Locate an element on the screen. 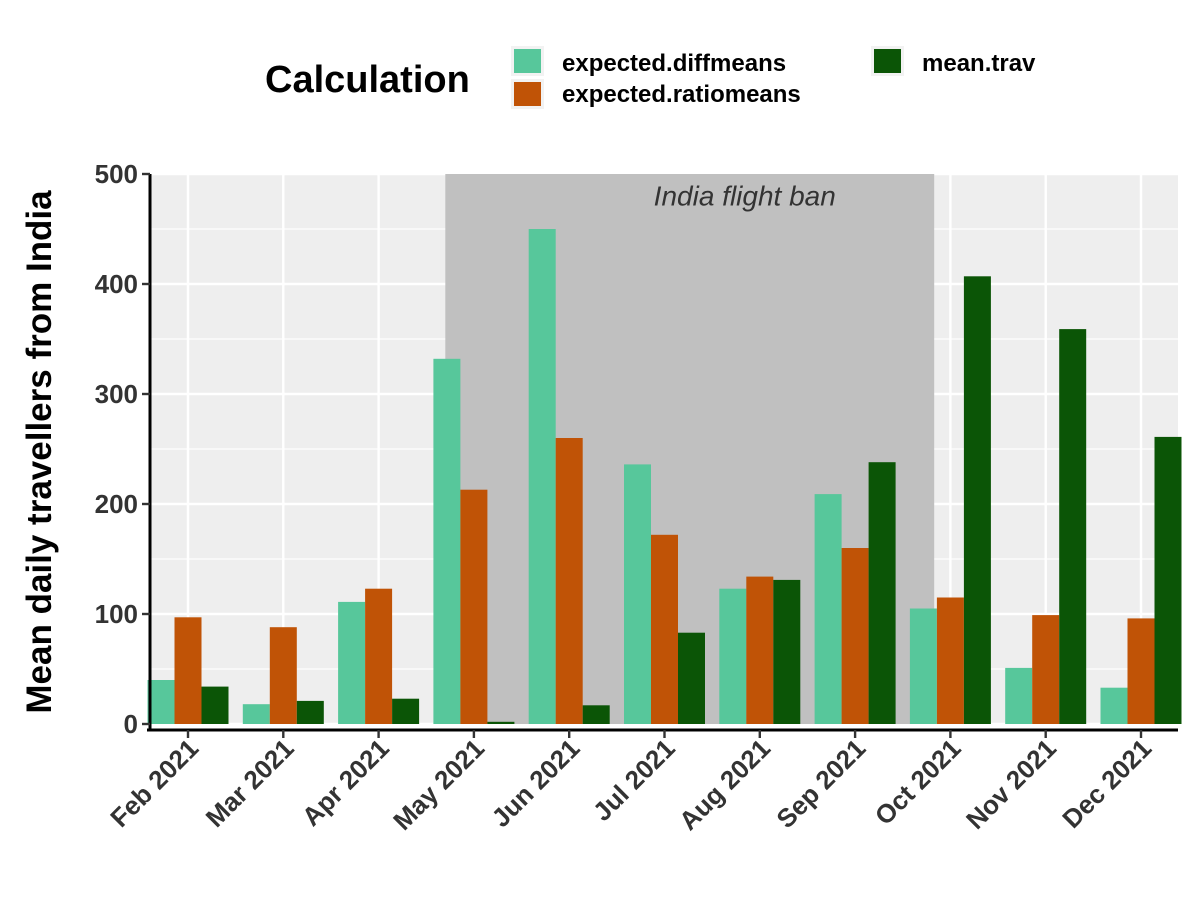  x-tick-label: Mar 2021 is located at coordinates (250, 783).